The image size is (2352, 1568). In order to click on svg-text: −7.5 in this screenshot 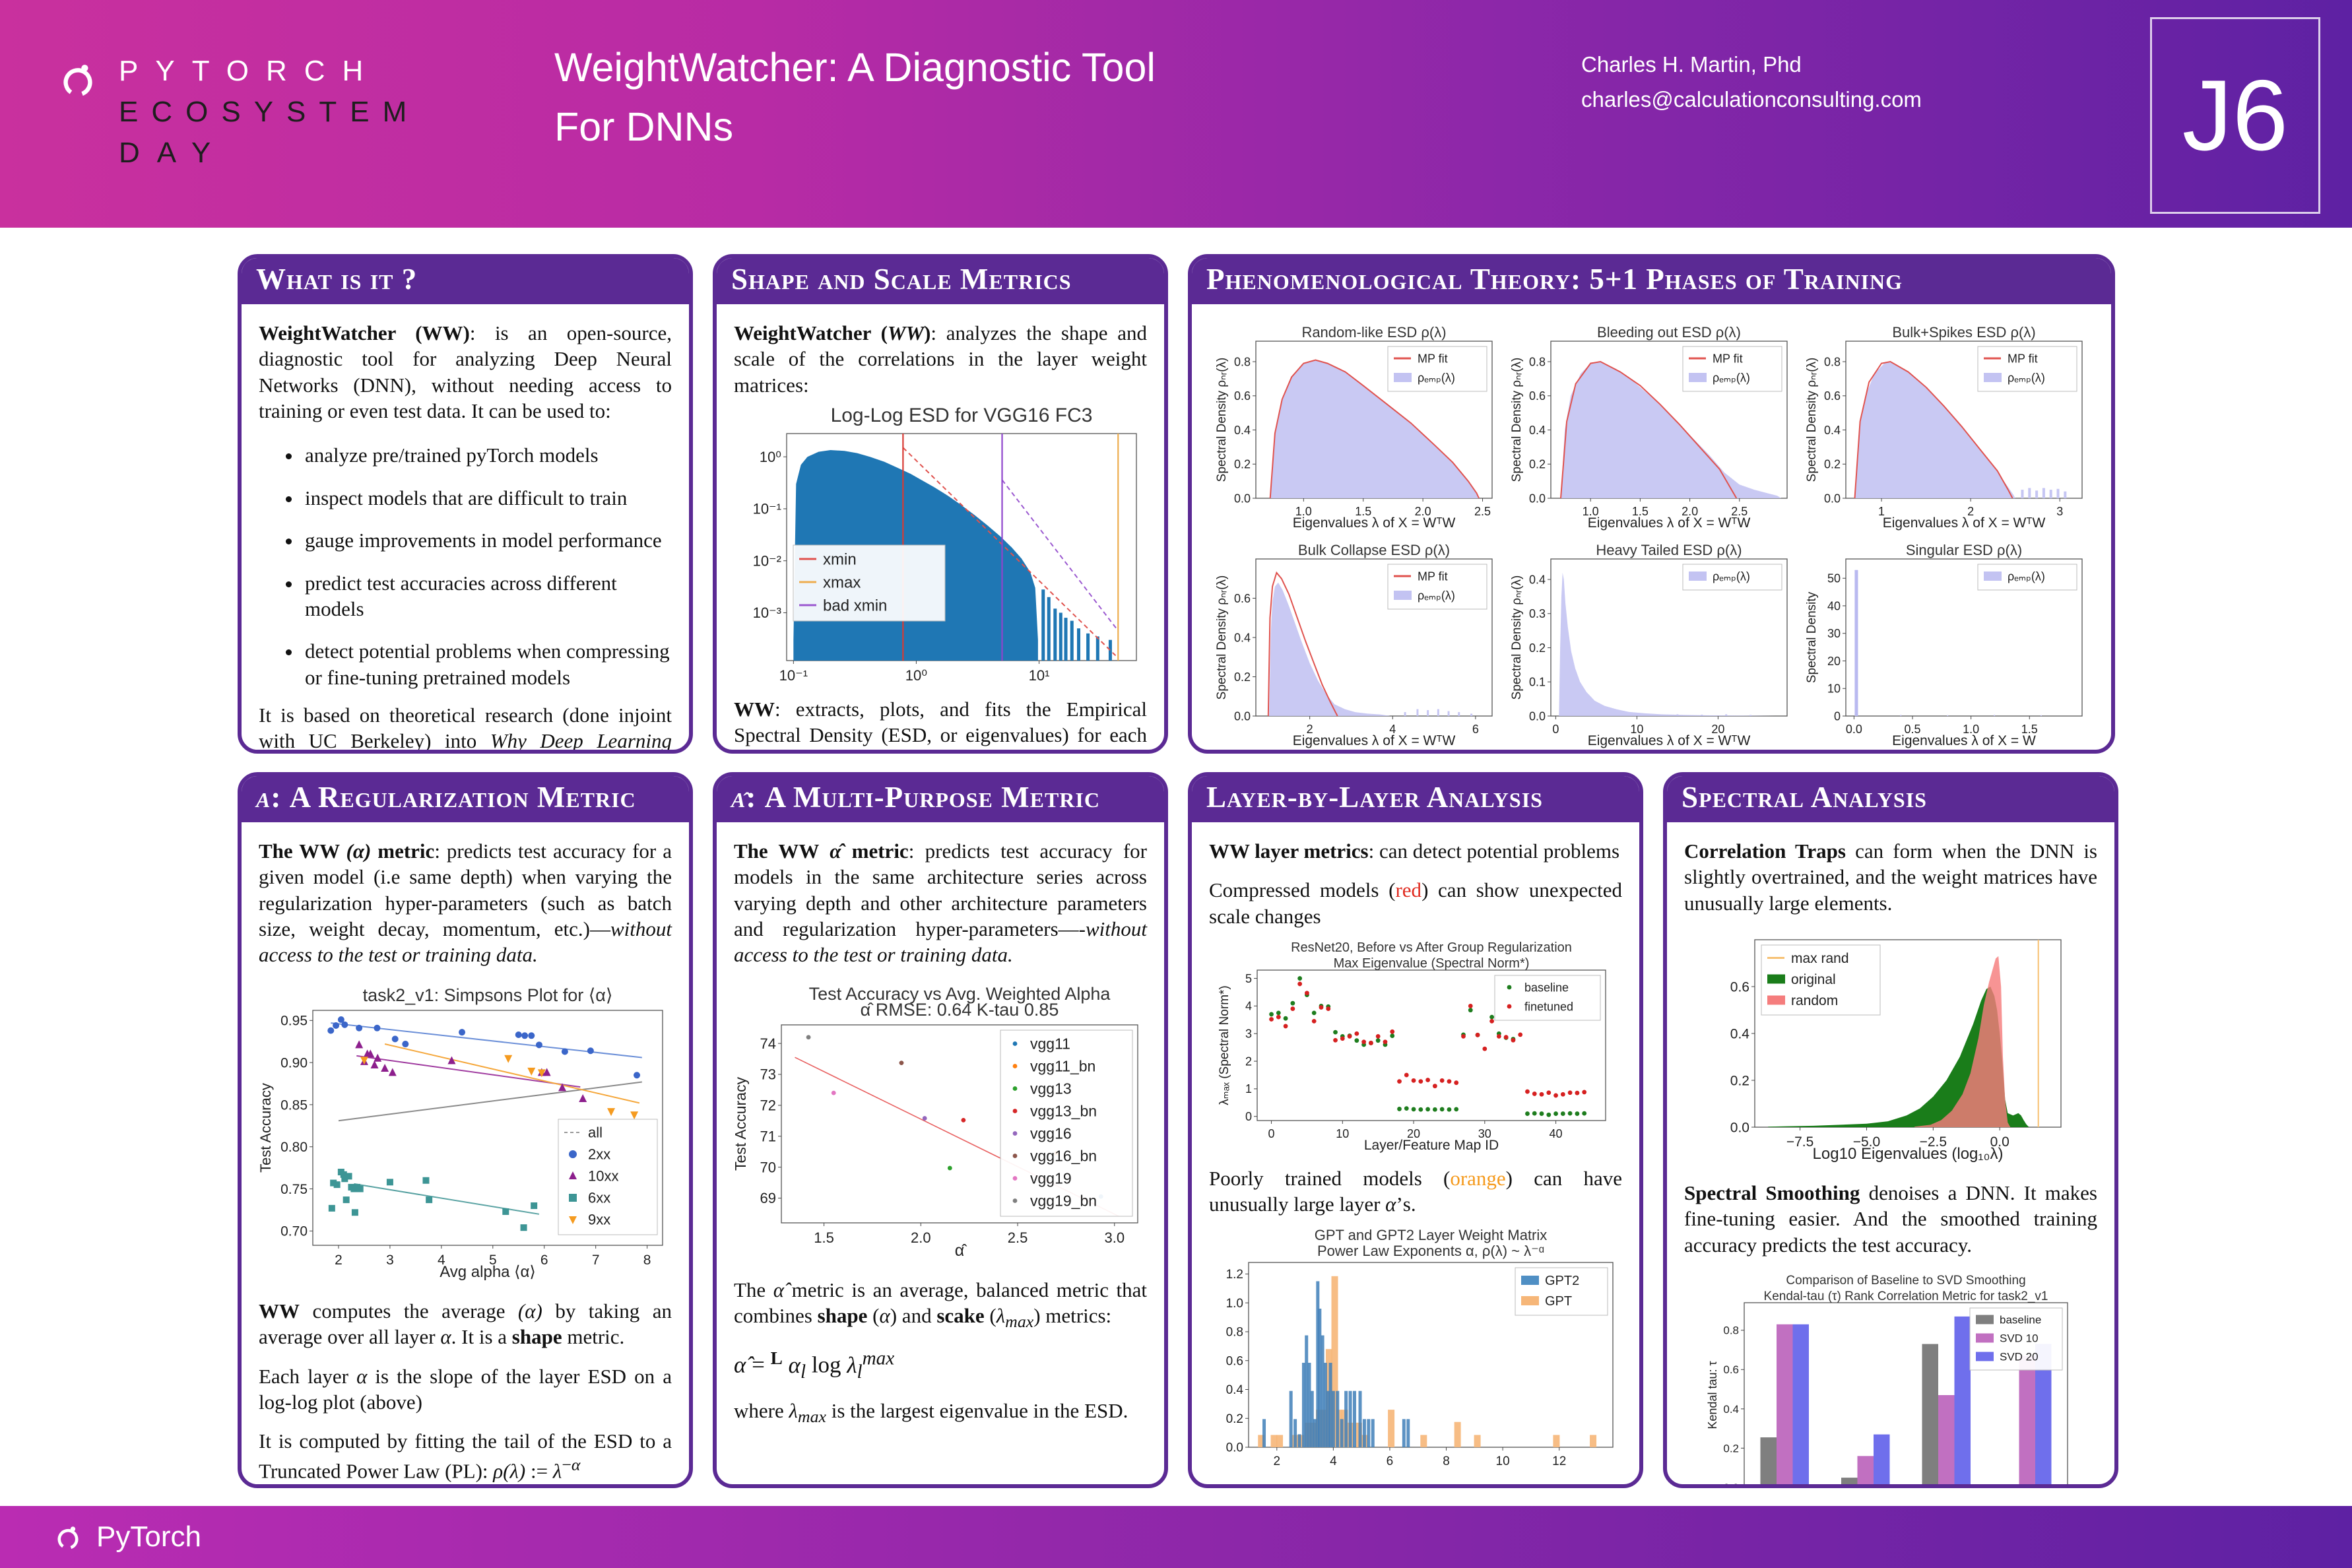, I will do `click(1799, 1142)`.